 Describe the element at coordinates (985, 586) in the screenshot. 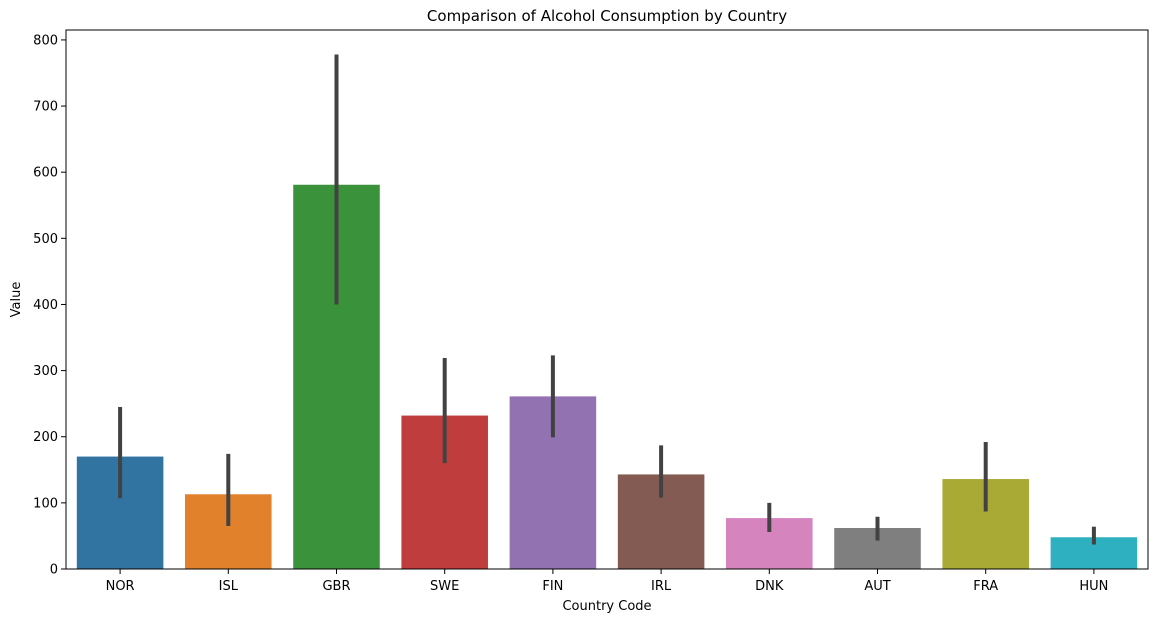

I see `x-tick-label-fra: FRA` at that location.